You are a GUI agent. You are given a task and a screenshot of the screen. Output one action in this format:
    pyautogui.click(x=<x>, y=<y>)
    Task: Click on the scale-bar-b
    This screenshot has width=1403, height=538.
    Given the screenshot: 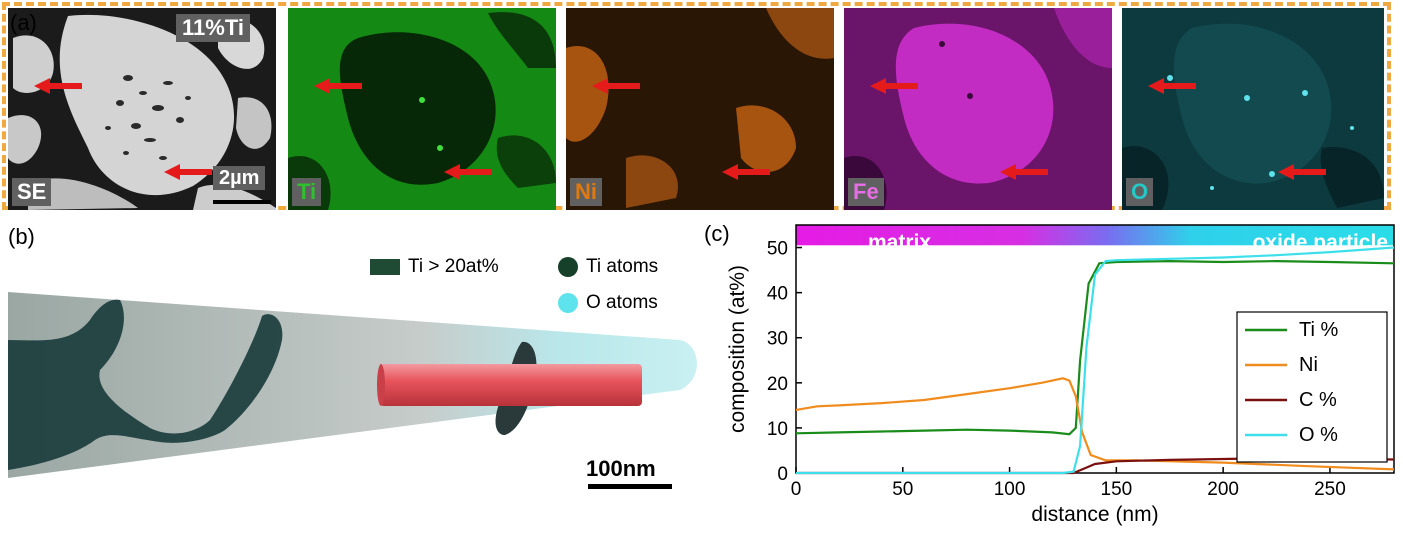 What is the action you would take?
    pyautogui.click(x=630, y=486)
    